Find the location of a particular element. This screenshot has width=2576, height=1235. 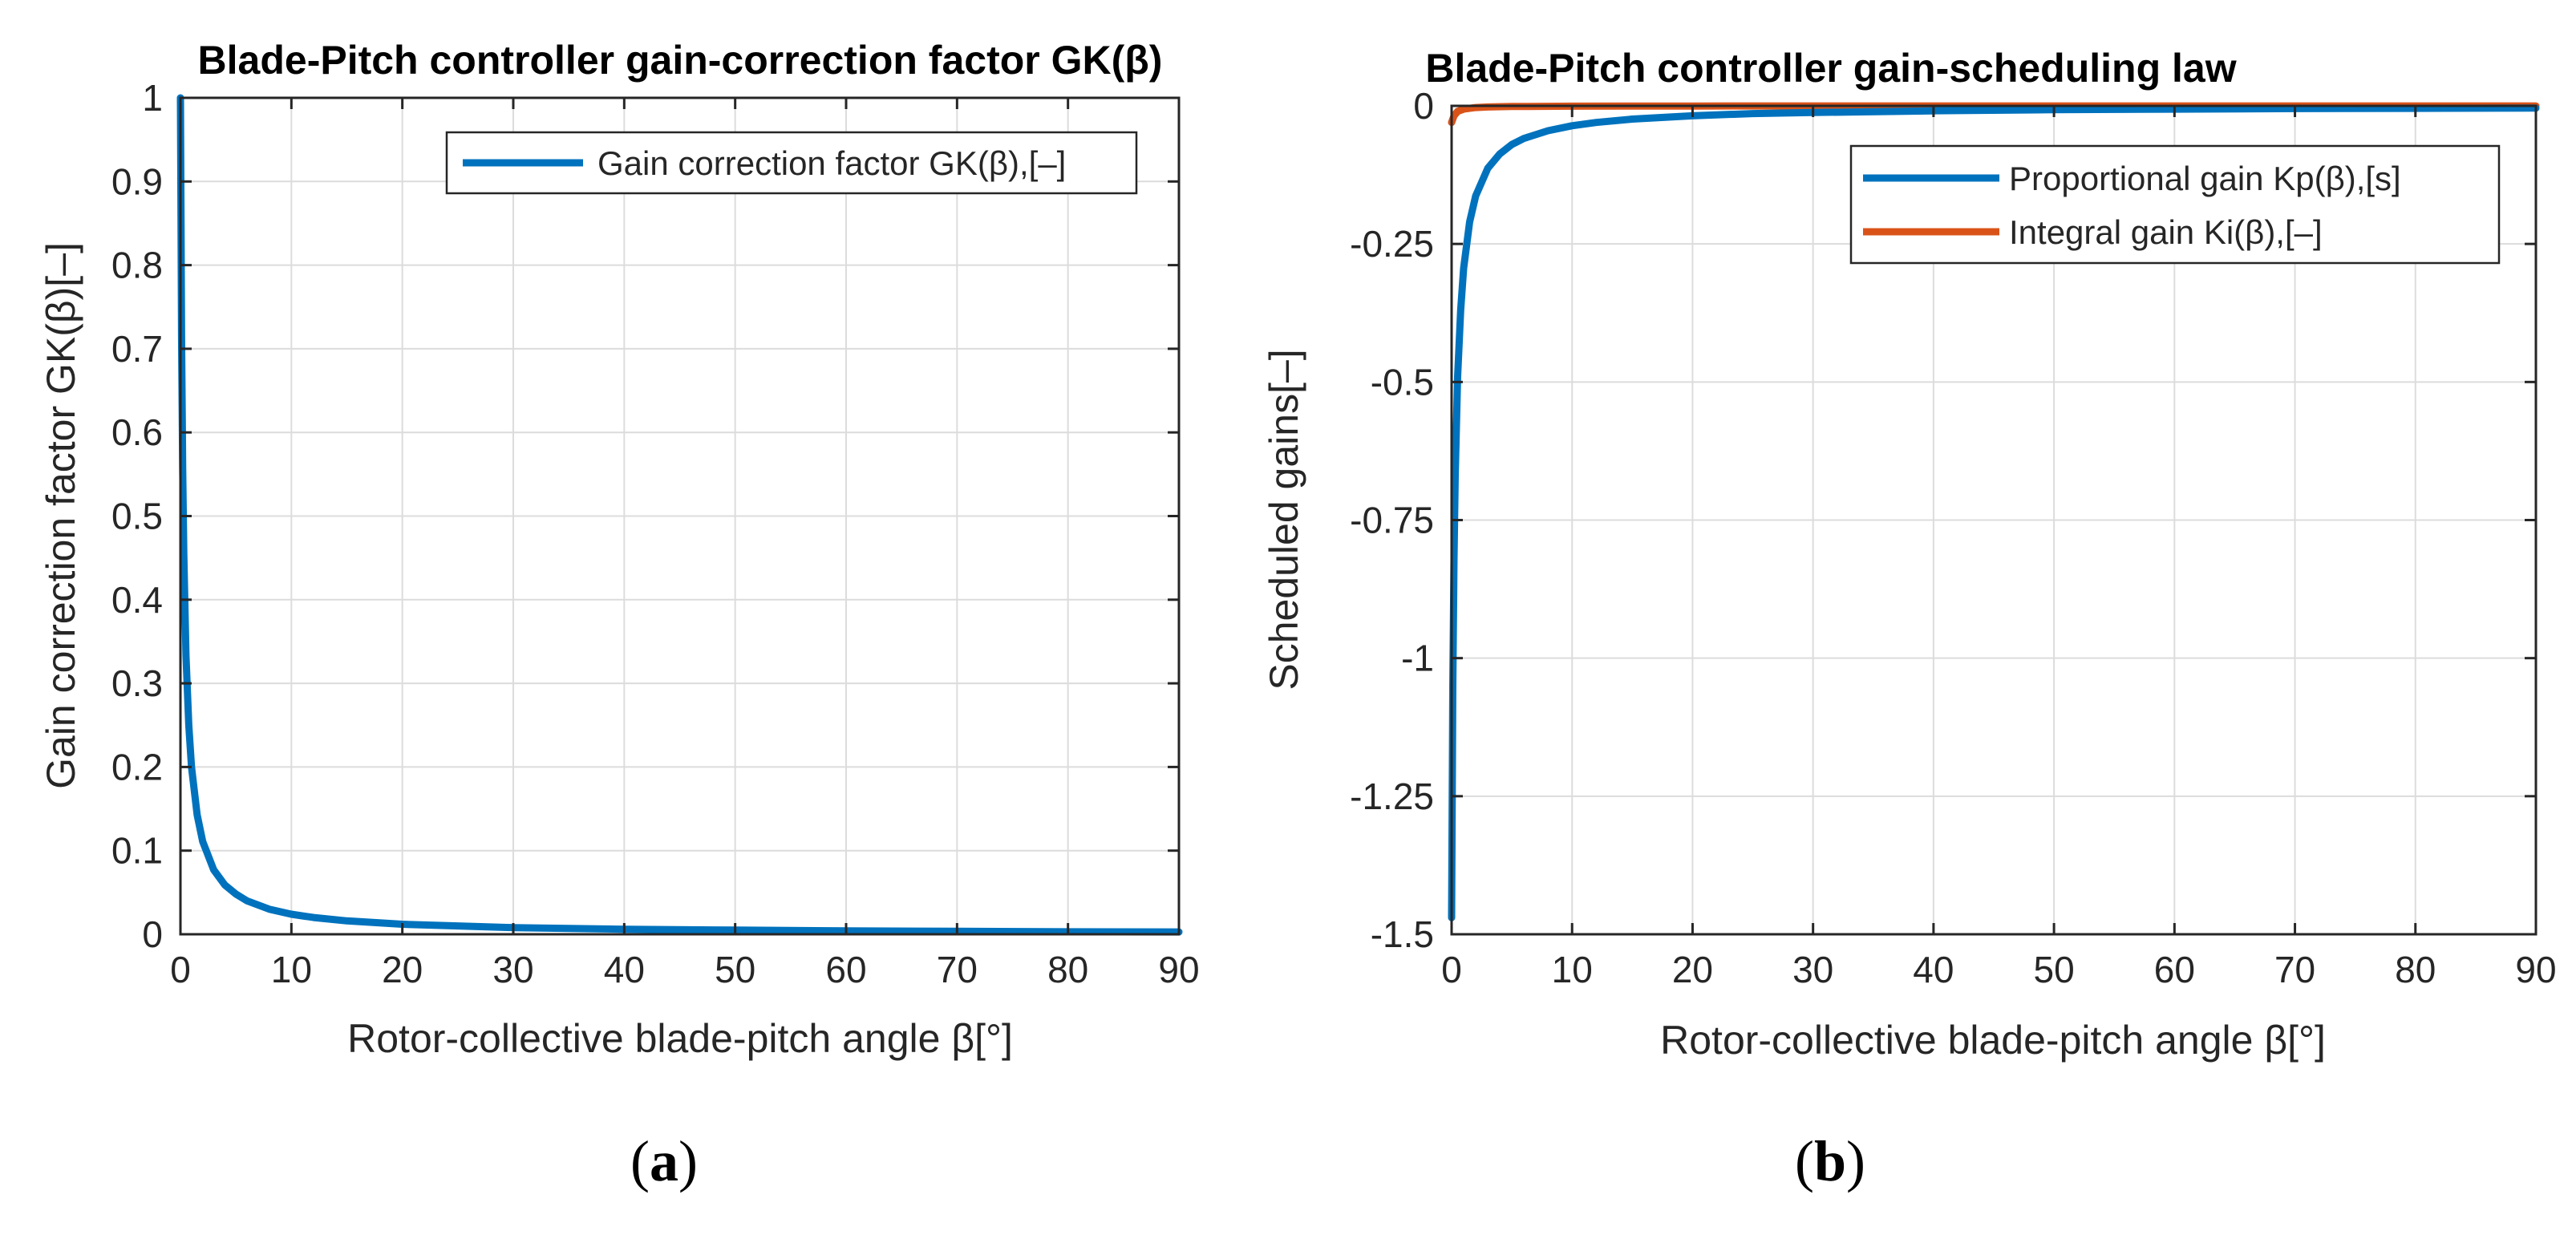

y-tick-label-b: -1.25 is located at coordinates (1392, 796).